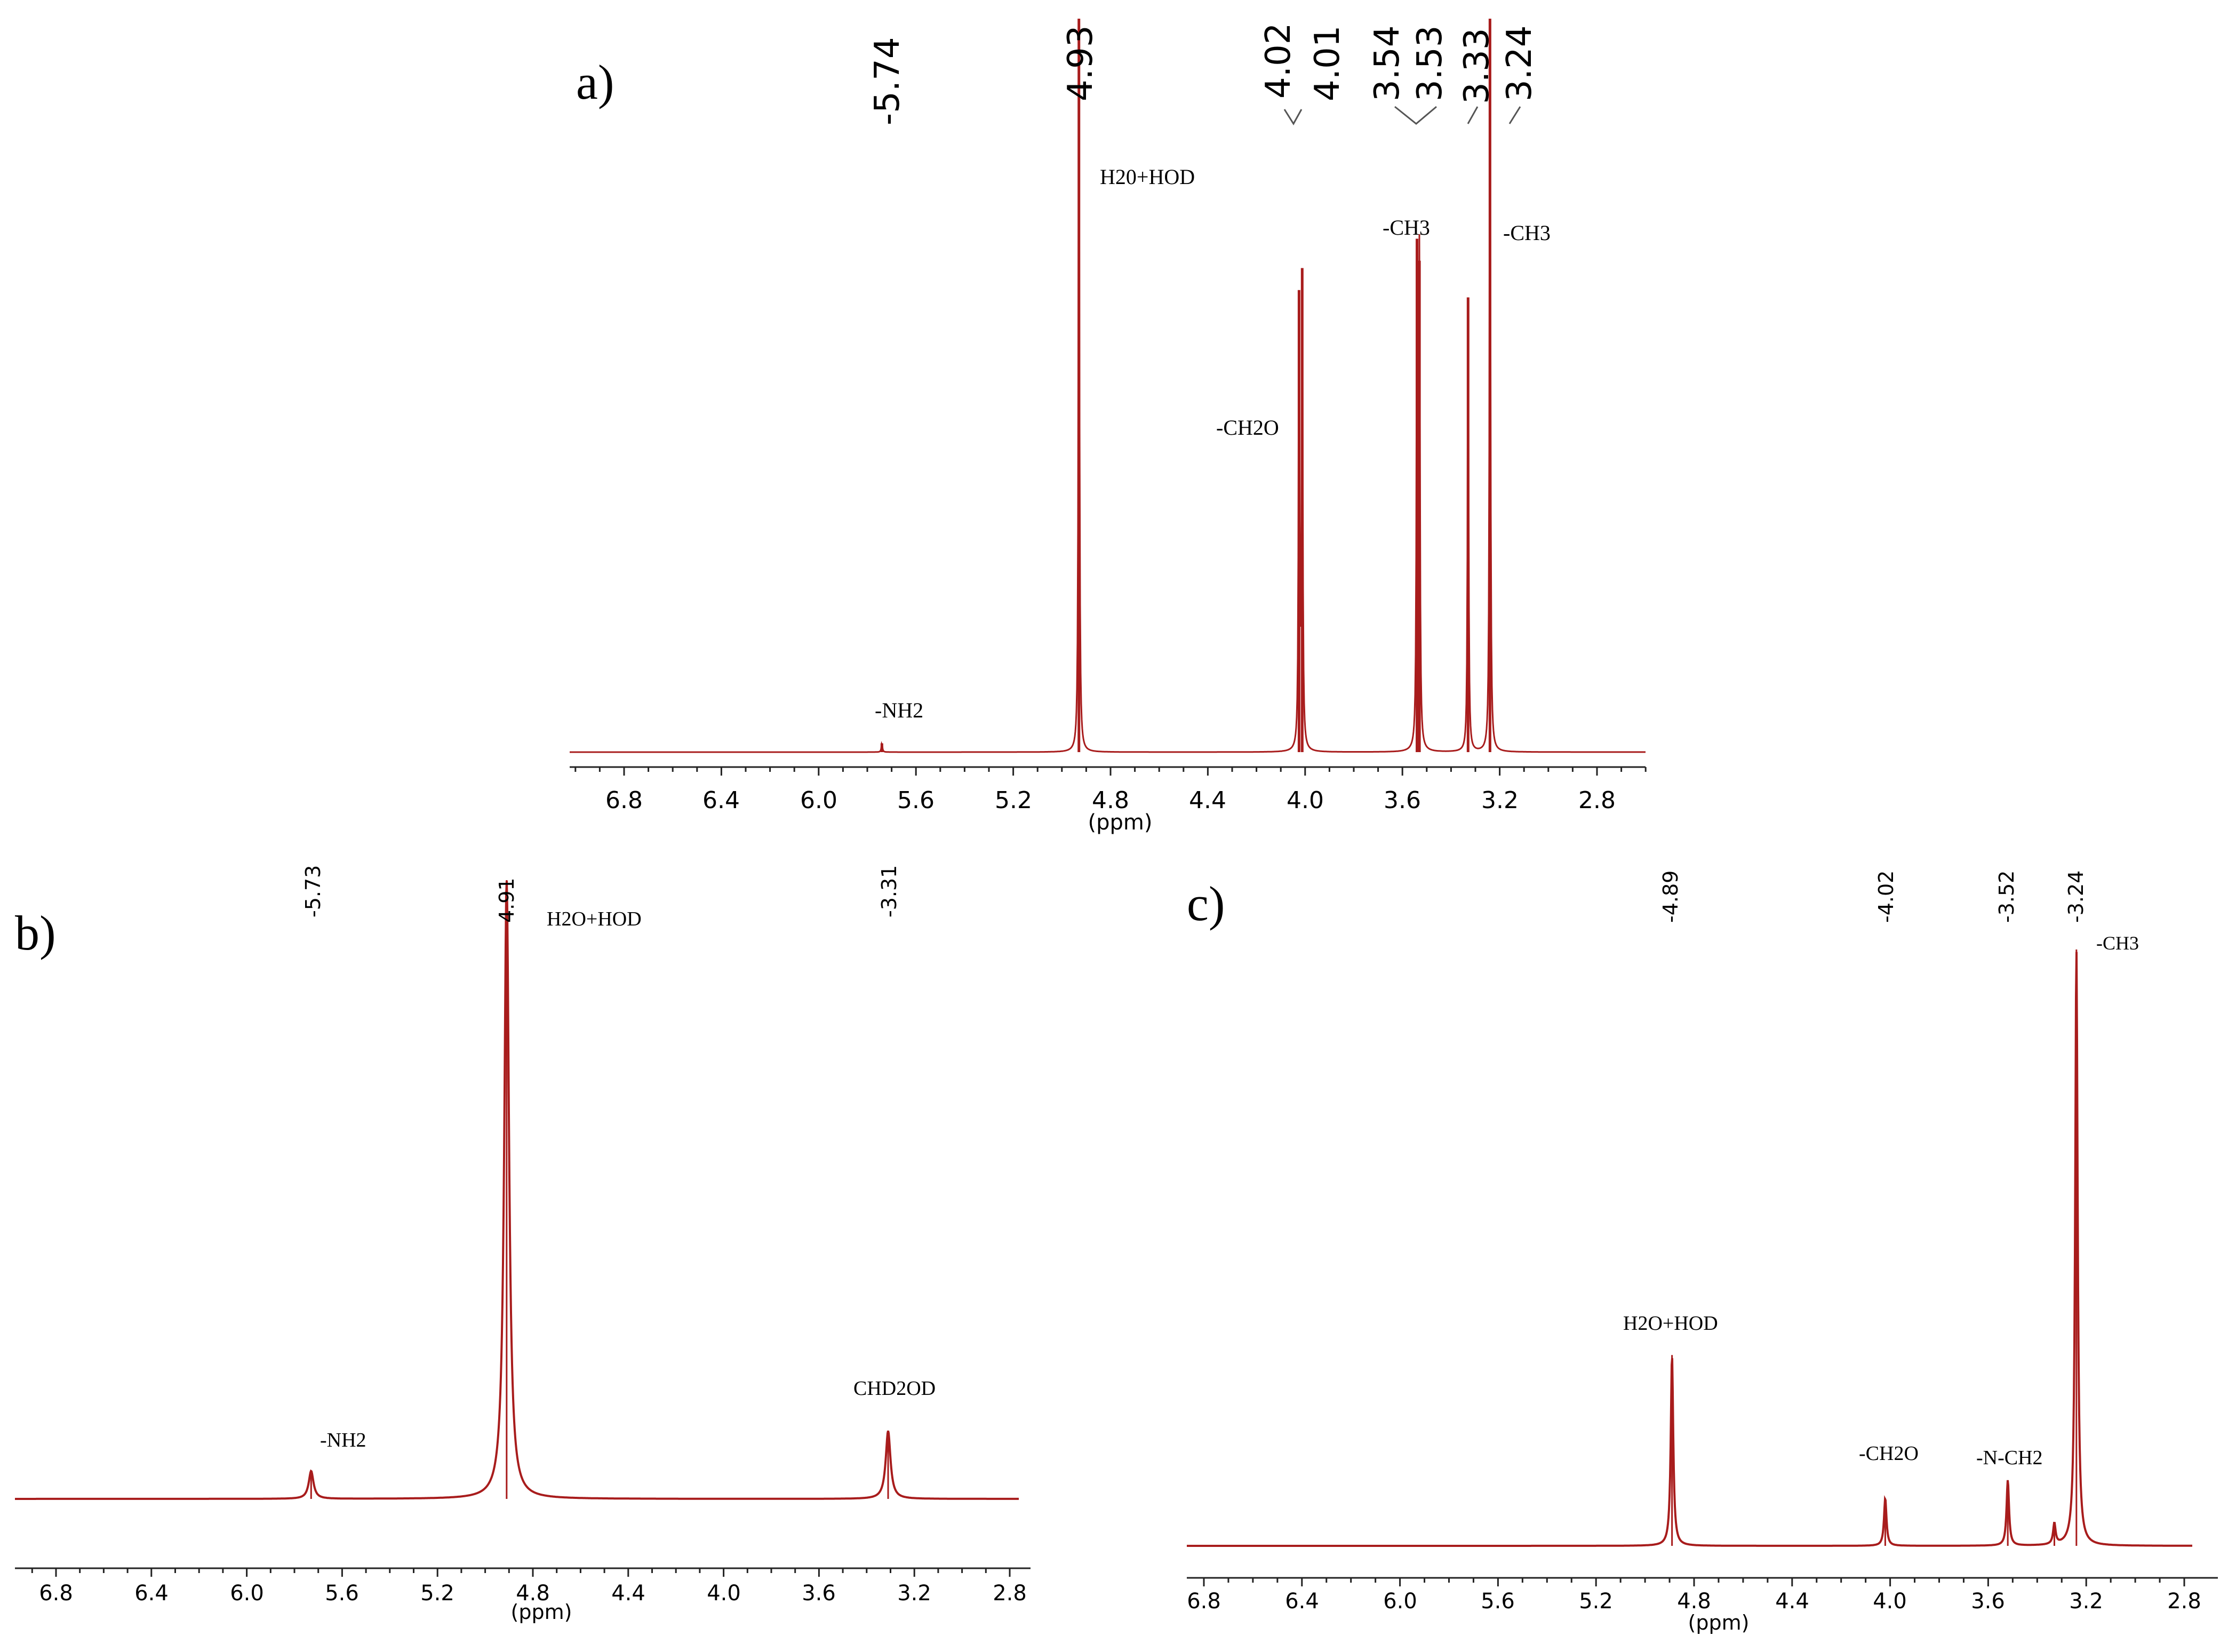  I want to click on panel-c-annot-ch2o: -CH2O, so click(1889, 1453).